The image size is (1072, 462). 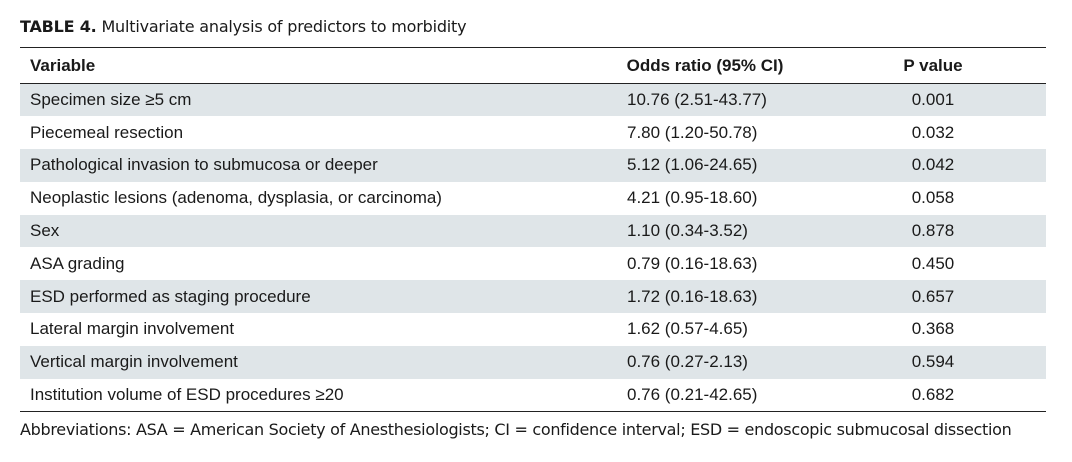 I want to click on table-row: Sex 1.10 (0.34-3.52) 0.878, so click(x=533, y=231).